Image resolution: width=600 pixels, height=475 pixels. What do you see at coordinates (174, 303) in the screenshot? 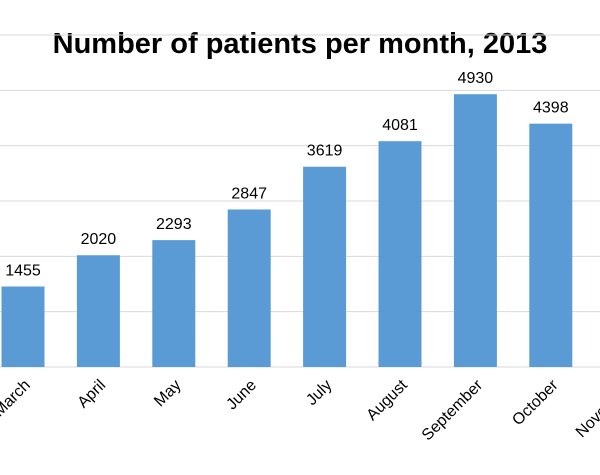
I see `bar-may` at bounding box center [174, 303].